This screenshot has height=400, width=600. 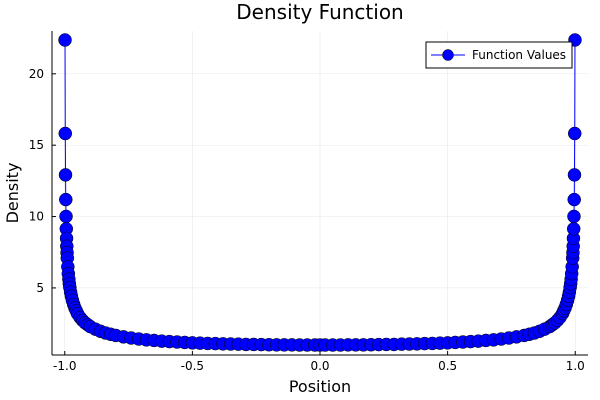 What do you see at coordinates (36, 217) in the screenshot?
I see `y-tick-label-1: 10` at bounding box center [36, 217].